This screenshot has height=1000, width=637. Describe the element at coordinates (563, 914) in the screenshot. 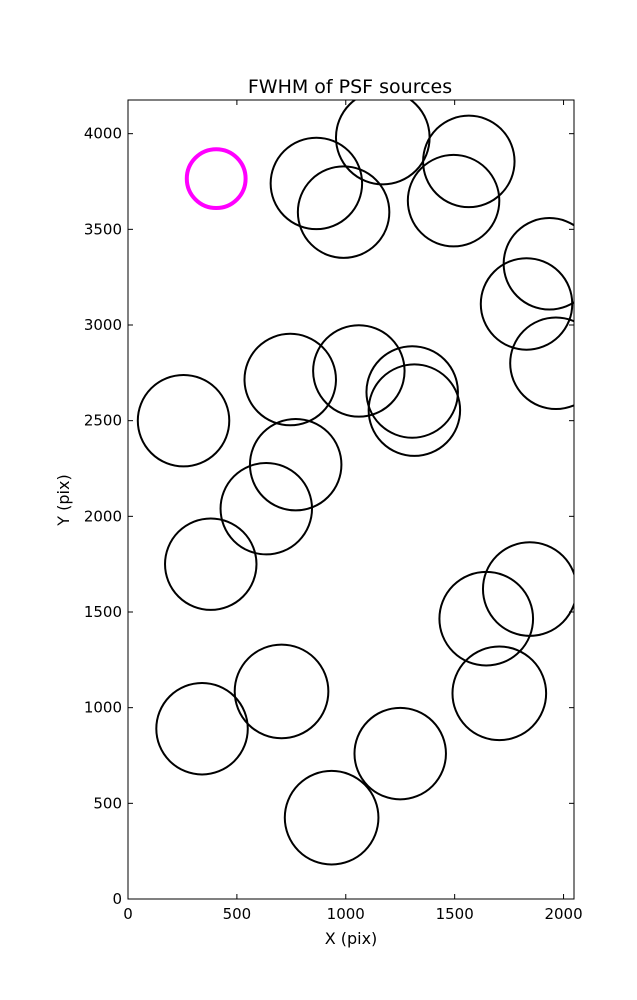

I see `x-tick-label: 2000` at that location.